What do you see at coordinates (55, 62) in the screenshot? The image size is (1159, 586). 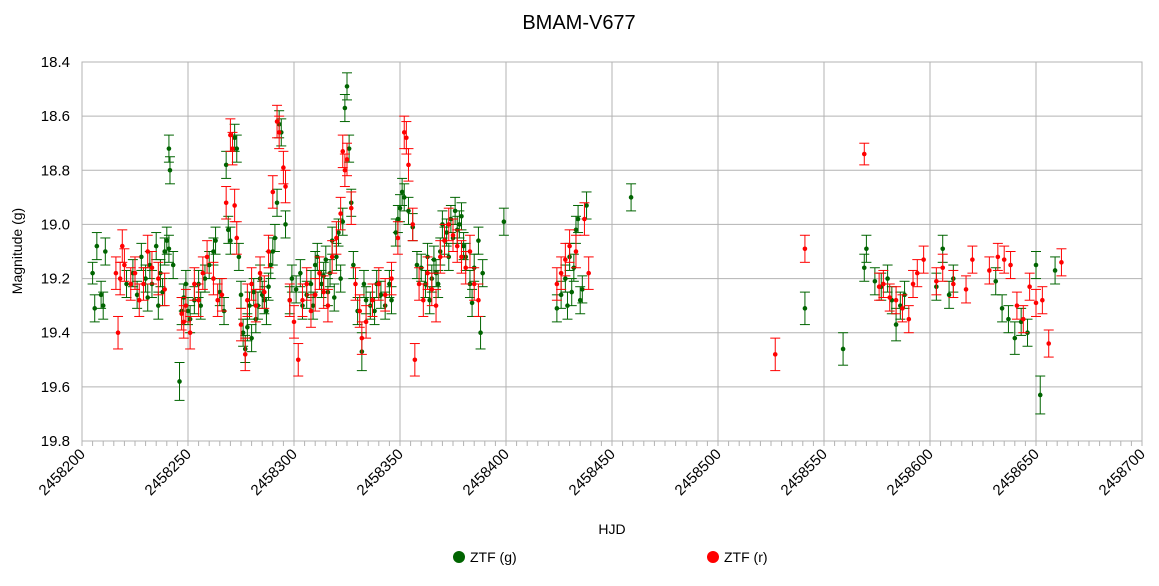 I see `y-tick-label: 18.4` at bounding box center [55, 62].